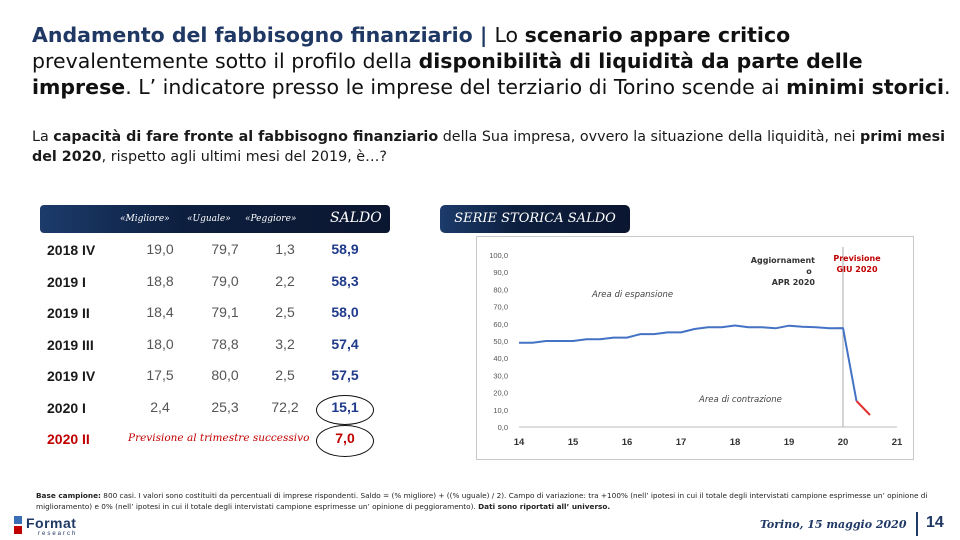  I want to click on y-tick-label: 40,0, so click(500, 358).